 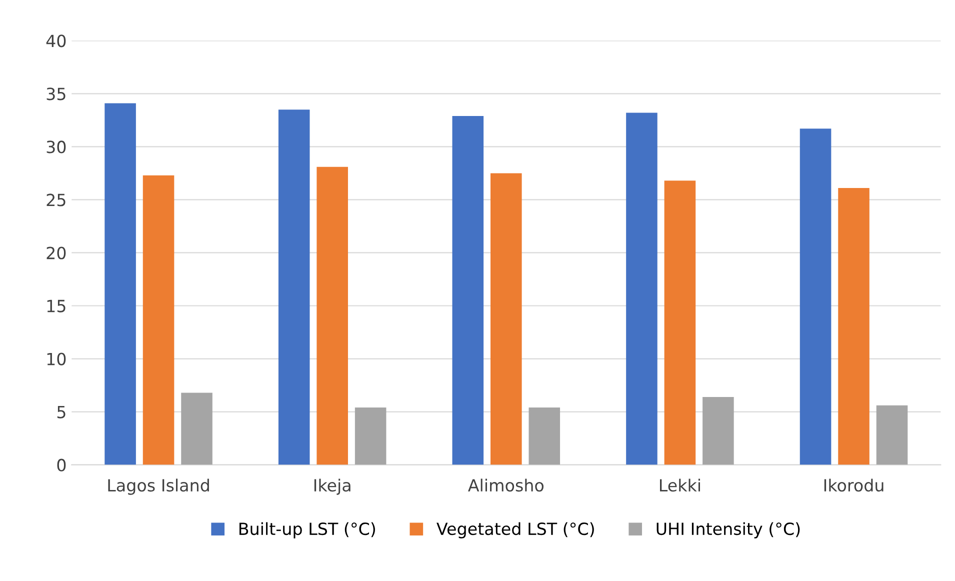 I want to click on legend-label: Built-up LST (°C), so click(x=307, y=530).